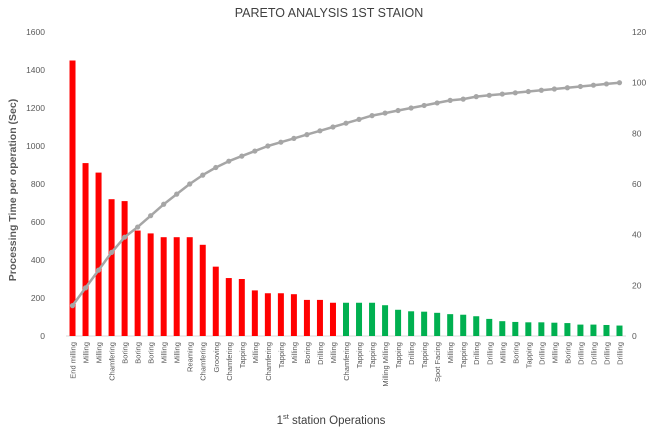 This screenshot has height=427, width=650. Describe the element at coordinates (42, 336) in the screenshot. I see `left-tick-label: 0` at that location.